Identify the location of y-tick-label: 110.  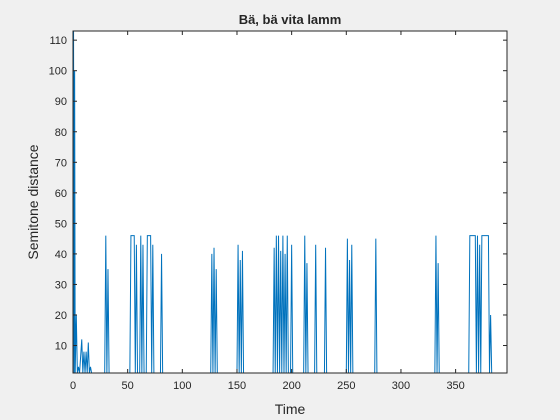
(58, 41).